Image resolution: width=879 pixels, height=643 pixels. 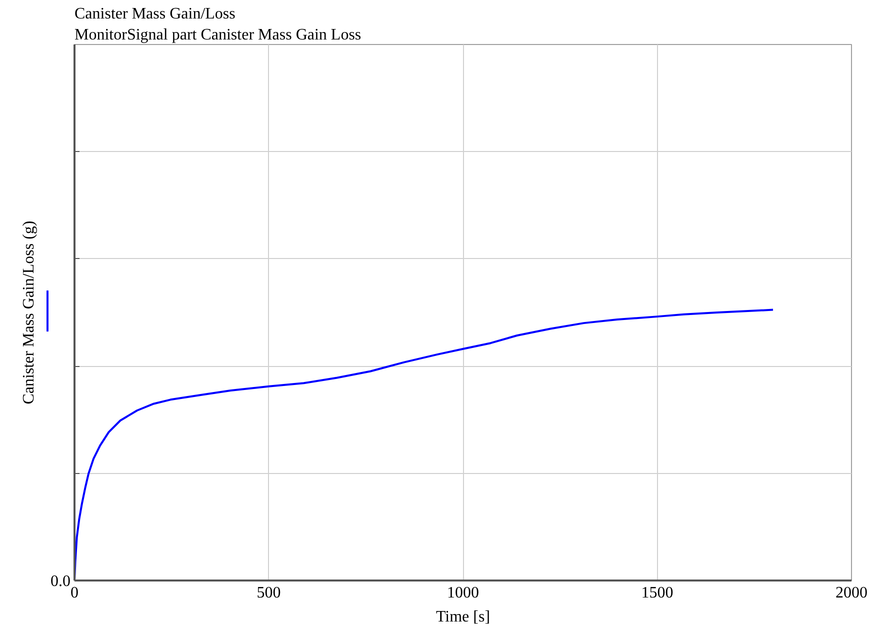 What do you see at coordinates (29, 312) in the screenshot?
I see `y-axis-title: Canister Mass Gain/Loss (g)` at bounding box center [29, 312].